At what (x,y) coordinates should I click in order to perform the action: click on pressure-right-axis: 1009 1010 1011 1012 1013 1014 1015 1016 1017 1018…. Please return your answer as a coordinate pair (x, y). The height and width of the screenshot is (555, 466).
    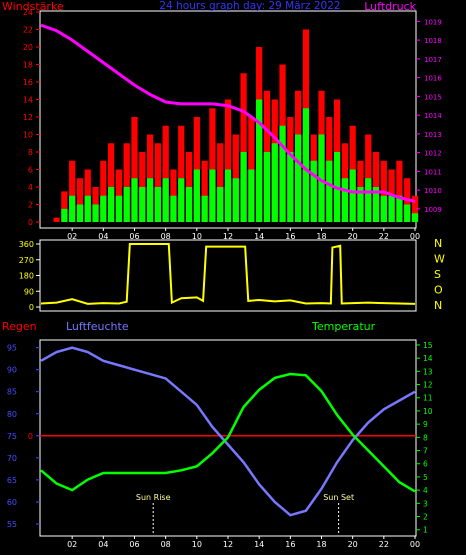
    Looking at the image, I should click on (429, 116).